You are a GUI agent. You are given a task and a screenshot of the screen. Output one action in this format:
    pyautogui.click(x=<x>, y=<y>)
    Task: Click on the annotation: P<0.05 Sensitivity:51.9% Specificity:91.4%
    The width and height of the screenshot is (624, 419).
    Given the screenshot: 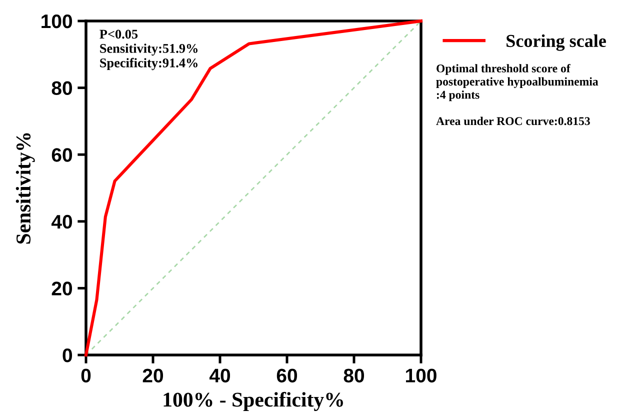 What is the action you would take?
    pyautogui.click(x=149, y=50)
    